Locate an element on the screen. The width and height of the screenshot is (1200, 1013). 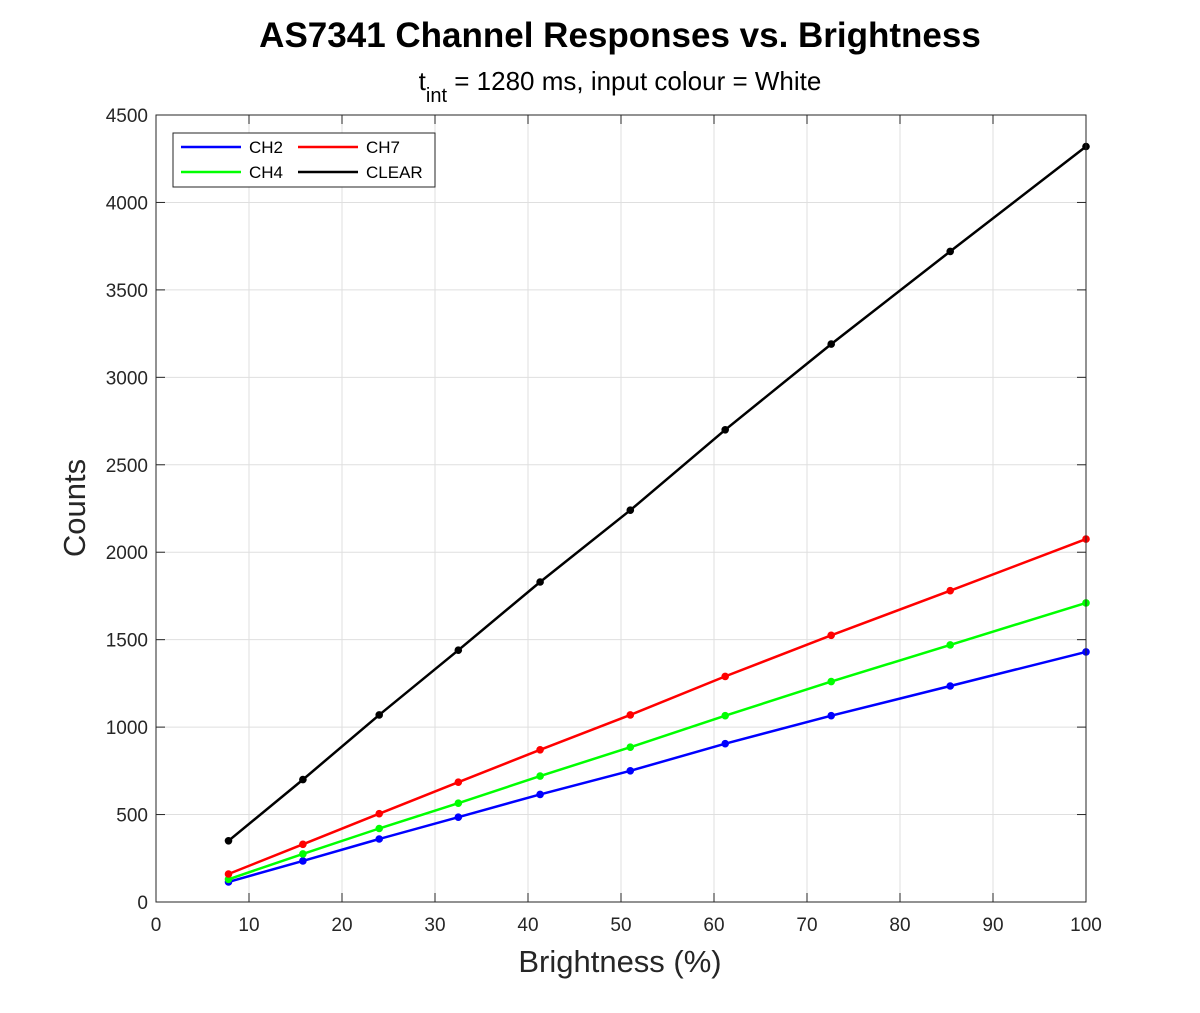
x-axis-label: Brightness (%) is located at coordinates (619, 961).